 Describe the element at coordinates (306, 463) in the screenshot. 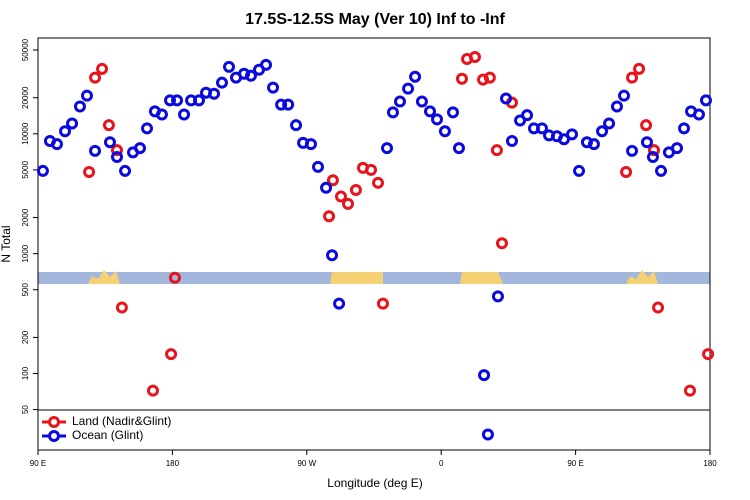

I see `x-tick-label: 90 W` at that location.